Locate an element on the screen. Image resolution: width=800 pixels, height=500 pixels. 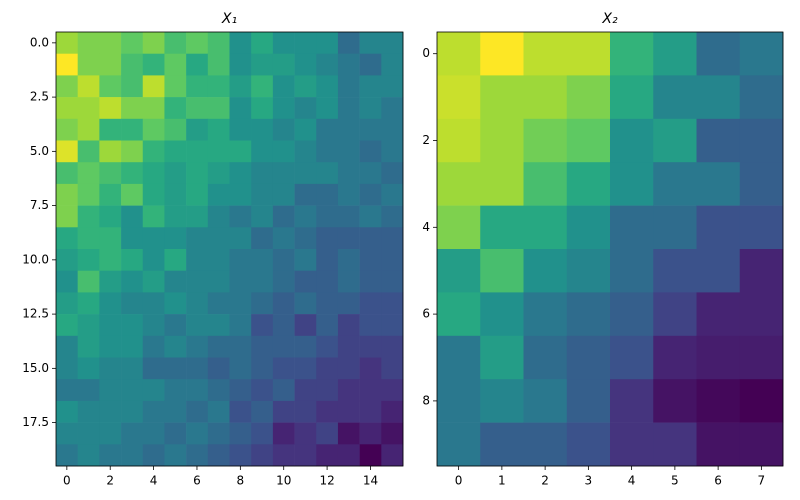
x-tick-label: 0 is located at coordinates (67, 481).